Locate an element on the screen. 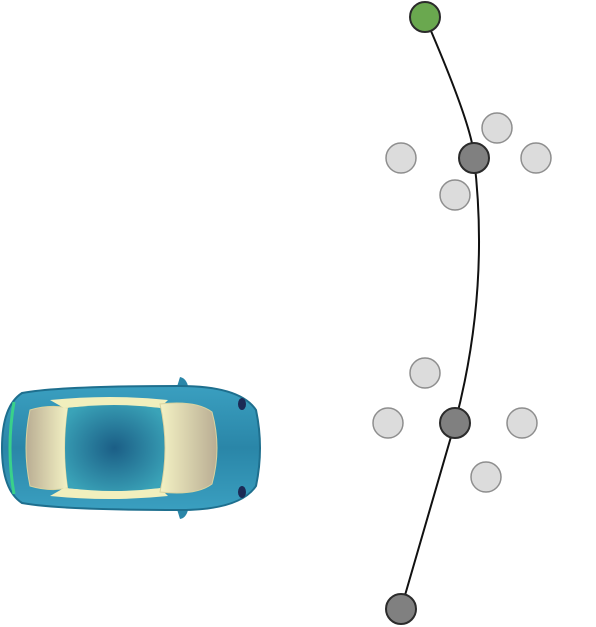  car-side-window-top is located at coordinates (109, 402).